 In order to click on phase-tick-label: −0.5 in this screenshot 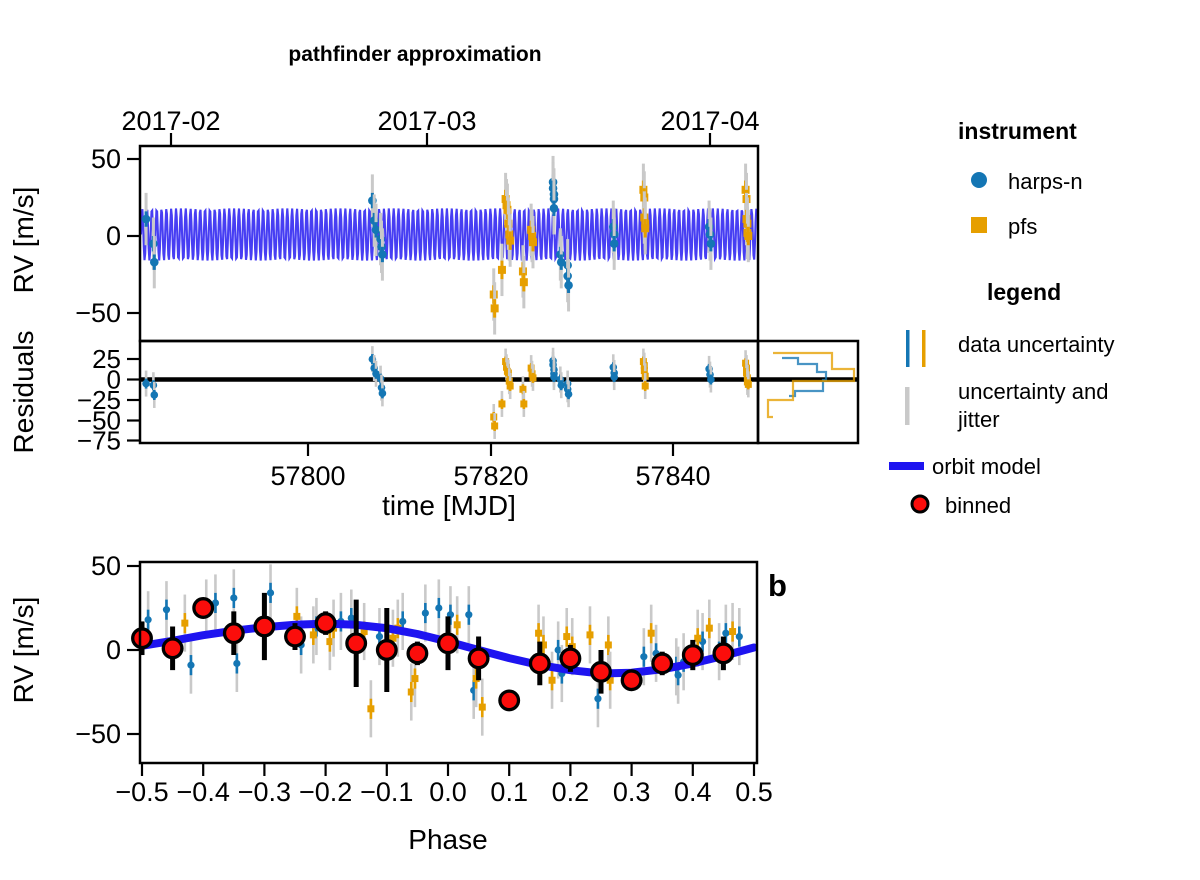, I will do `click(141, 792)`.